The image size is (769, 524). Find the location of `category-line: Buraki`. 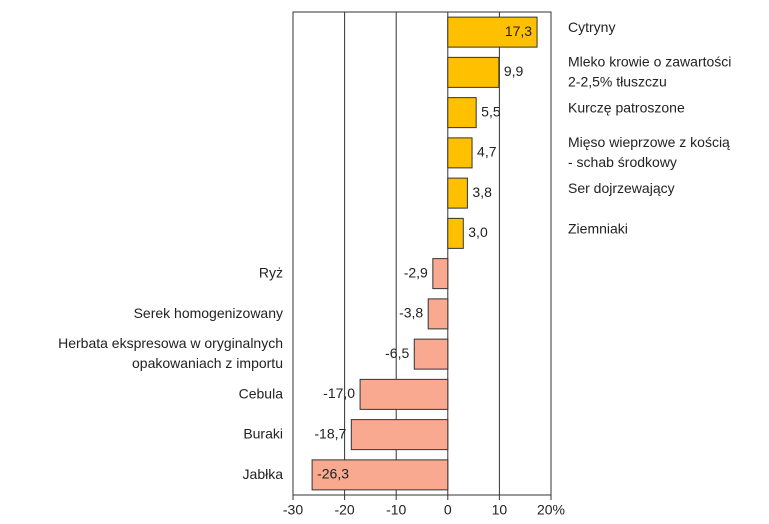

category-line: Buraki is located at coordinates (263, 433).